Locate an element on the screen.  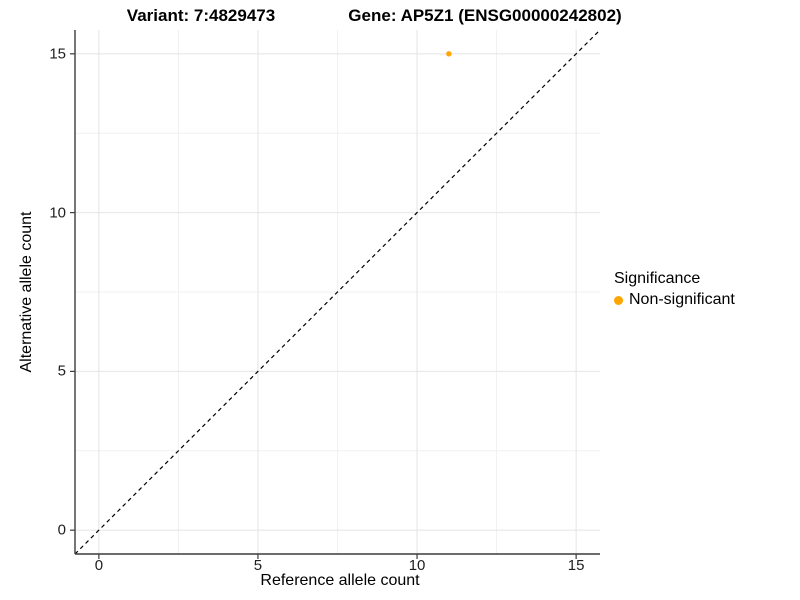
legend-title: Significance is located at coordinates (657, 278).